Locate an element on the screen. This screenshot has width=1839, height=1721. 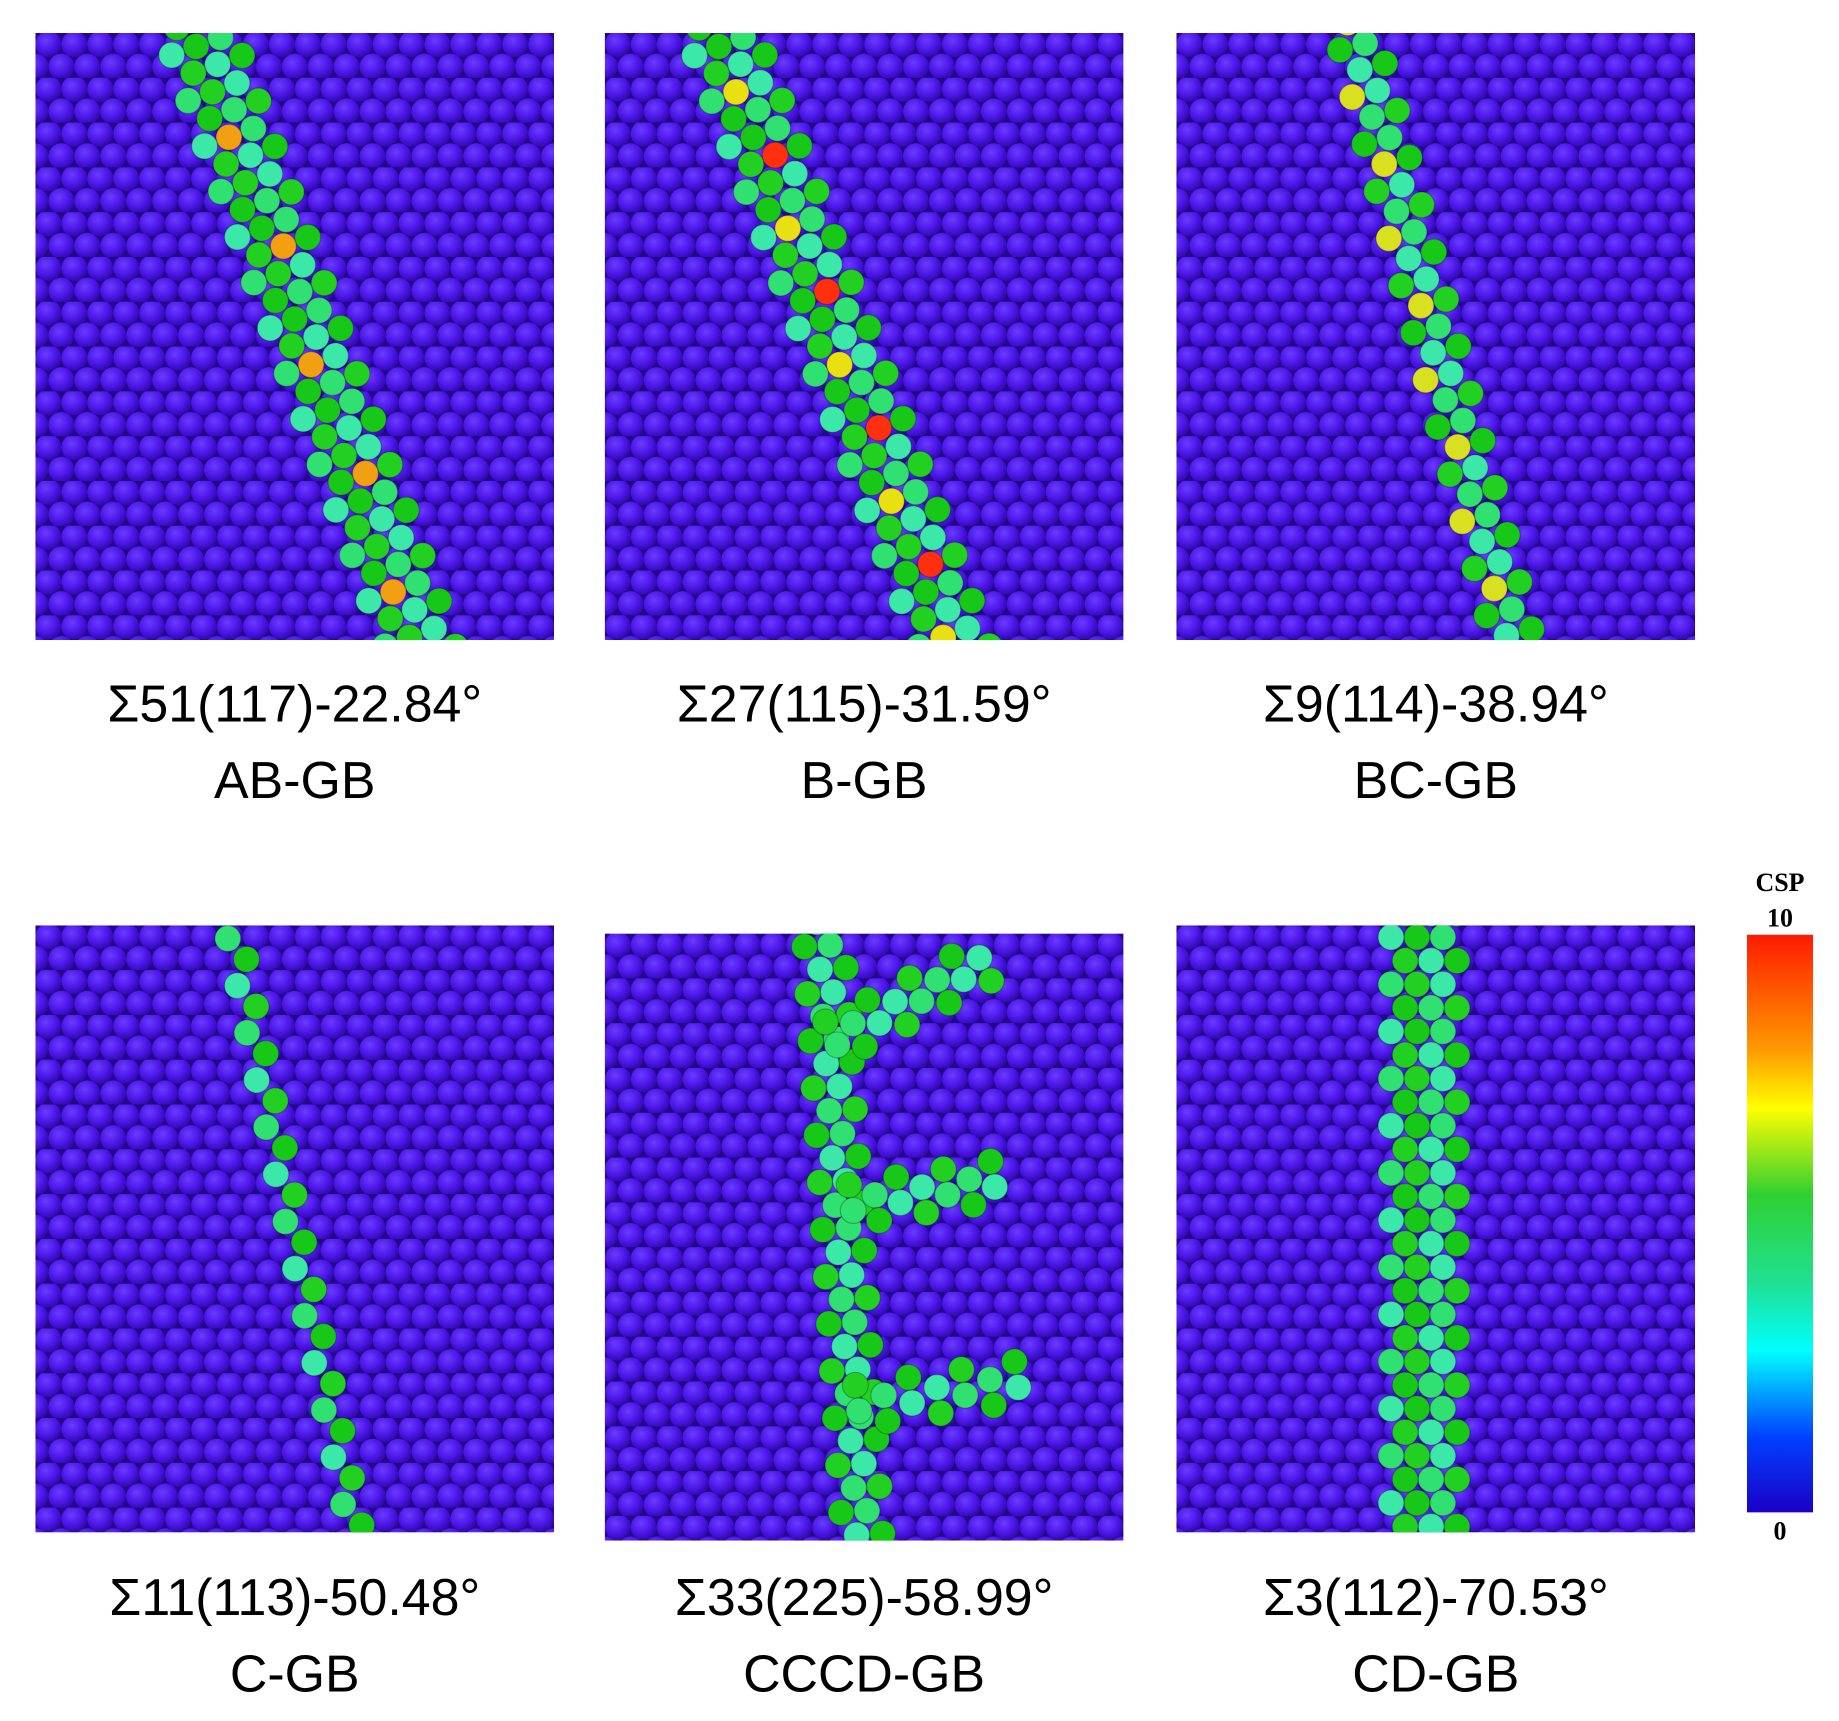
panel-title: Σ33(225)-58.99° is located at coordinates (864, 1597).